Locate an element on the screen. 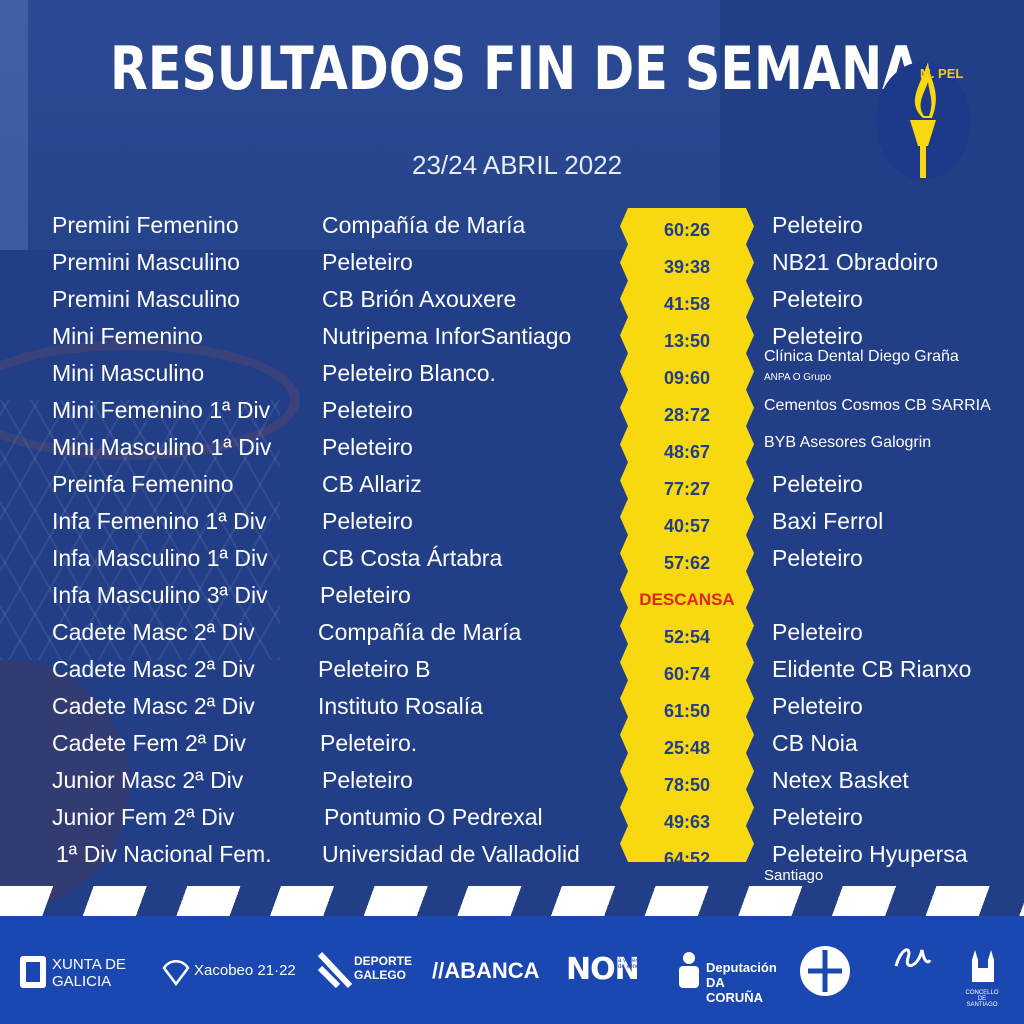 This screenshot has height=1024, width=1024. result-away-subtitle: ANPA O Grupo is located at coordinates (798, 377).